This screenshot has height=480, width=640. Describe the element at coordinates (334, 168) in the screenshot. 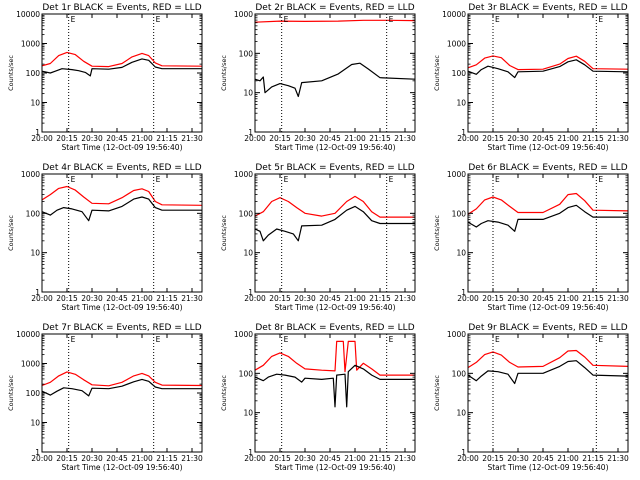

I see `panel-title: Det 5r BLACK = Events, RED = LLD` at that location.